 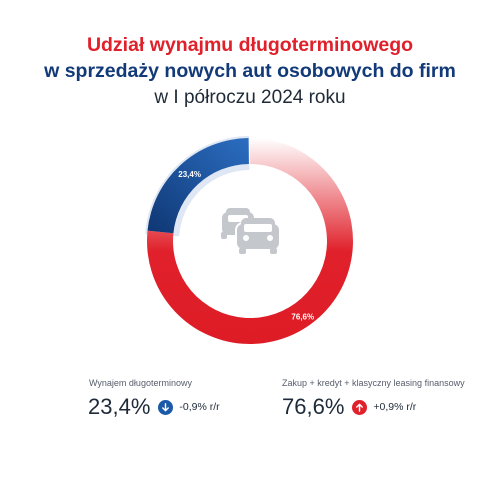 What do you see at coordinates (119, 406) in the screenshot?
I see `stat-value-rental: 23,4%` at bounding box center [119, 406].